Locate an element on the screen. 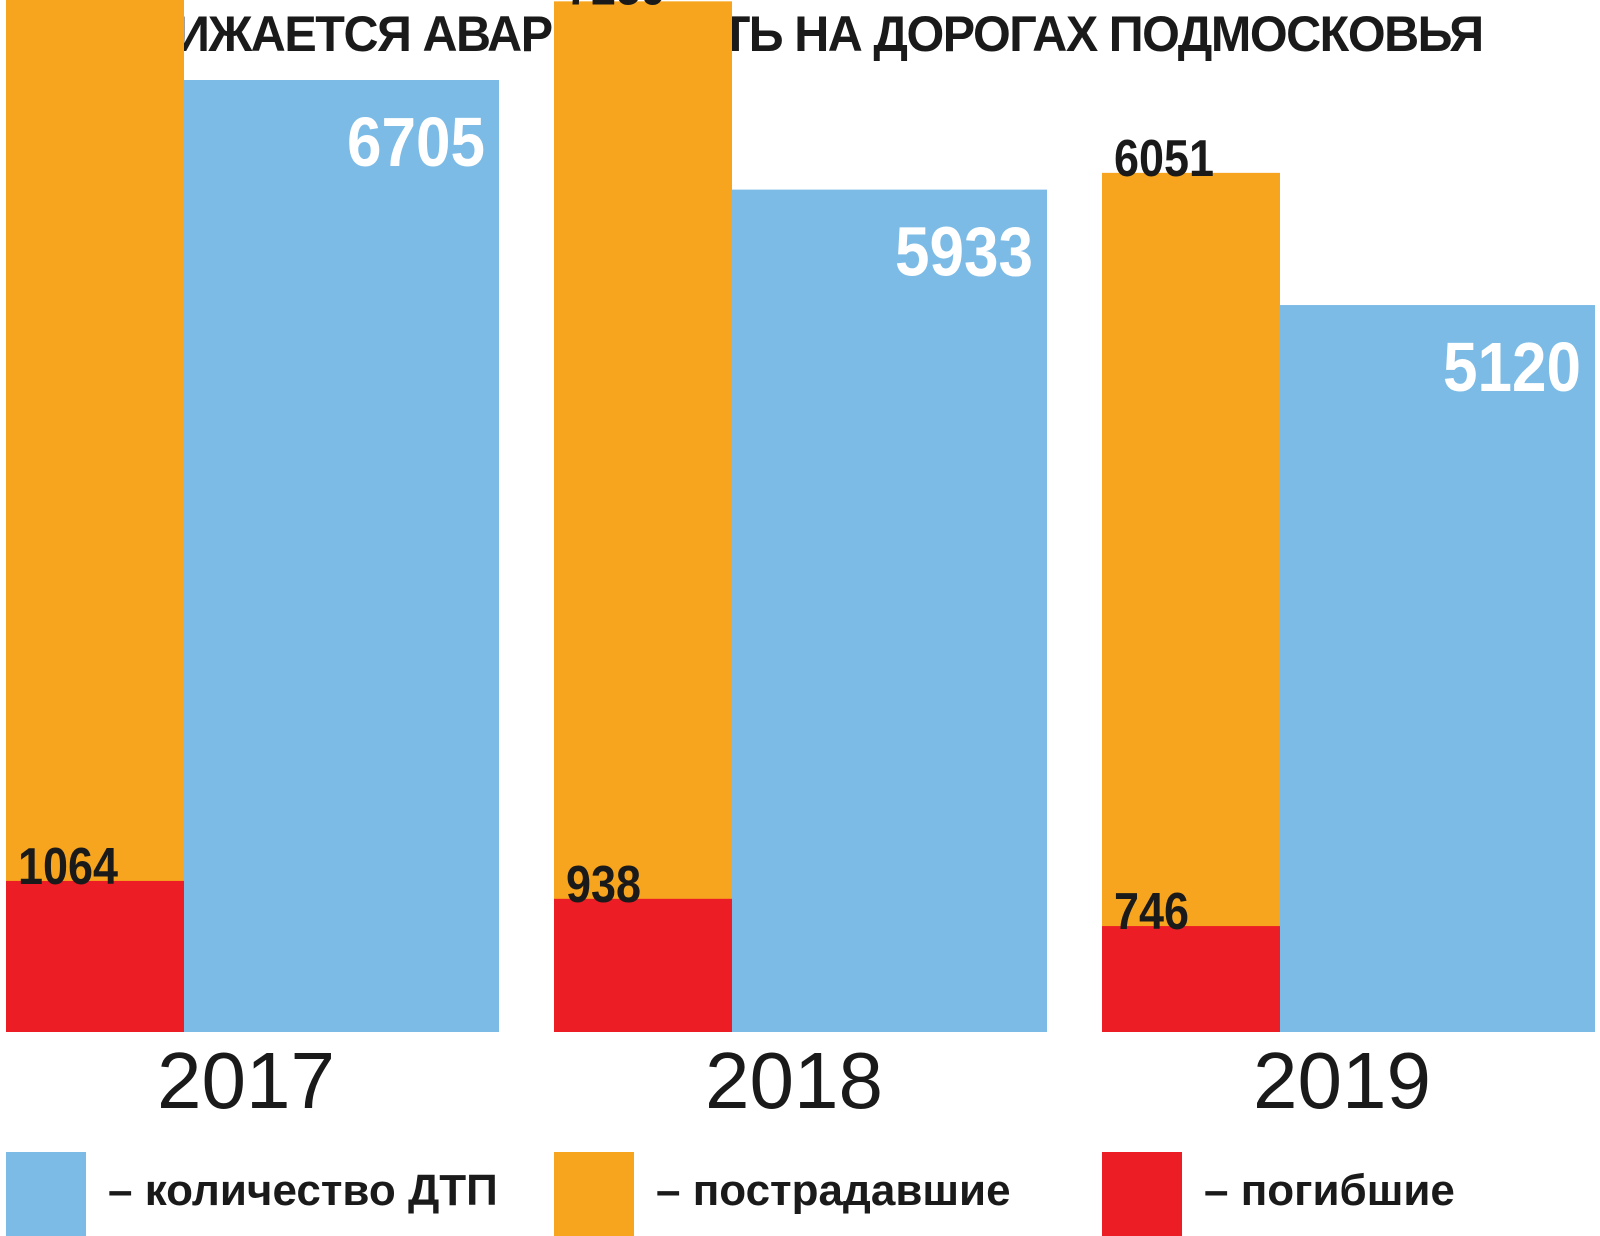 The height and width of the screenshot is (1236, 1600). legend-label-1: – количество ДТП is located at coordinates (303, 1190).